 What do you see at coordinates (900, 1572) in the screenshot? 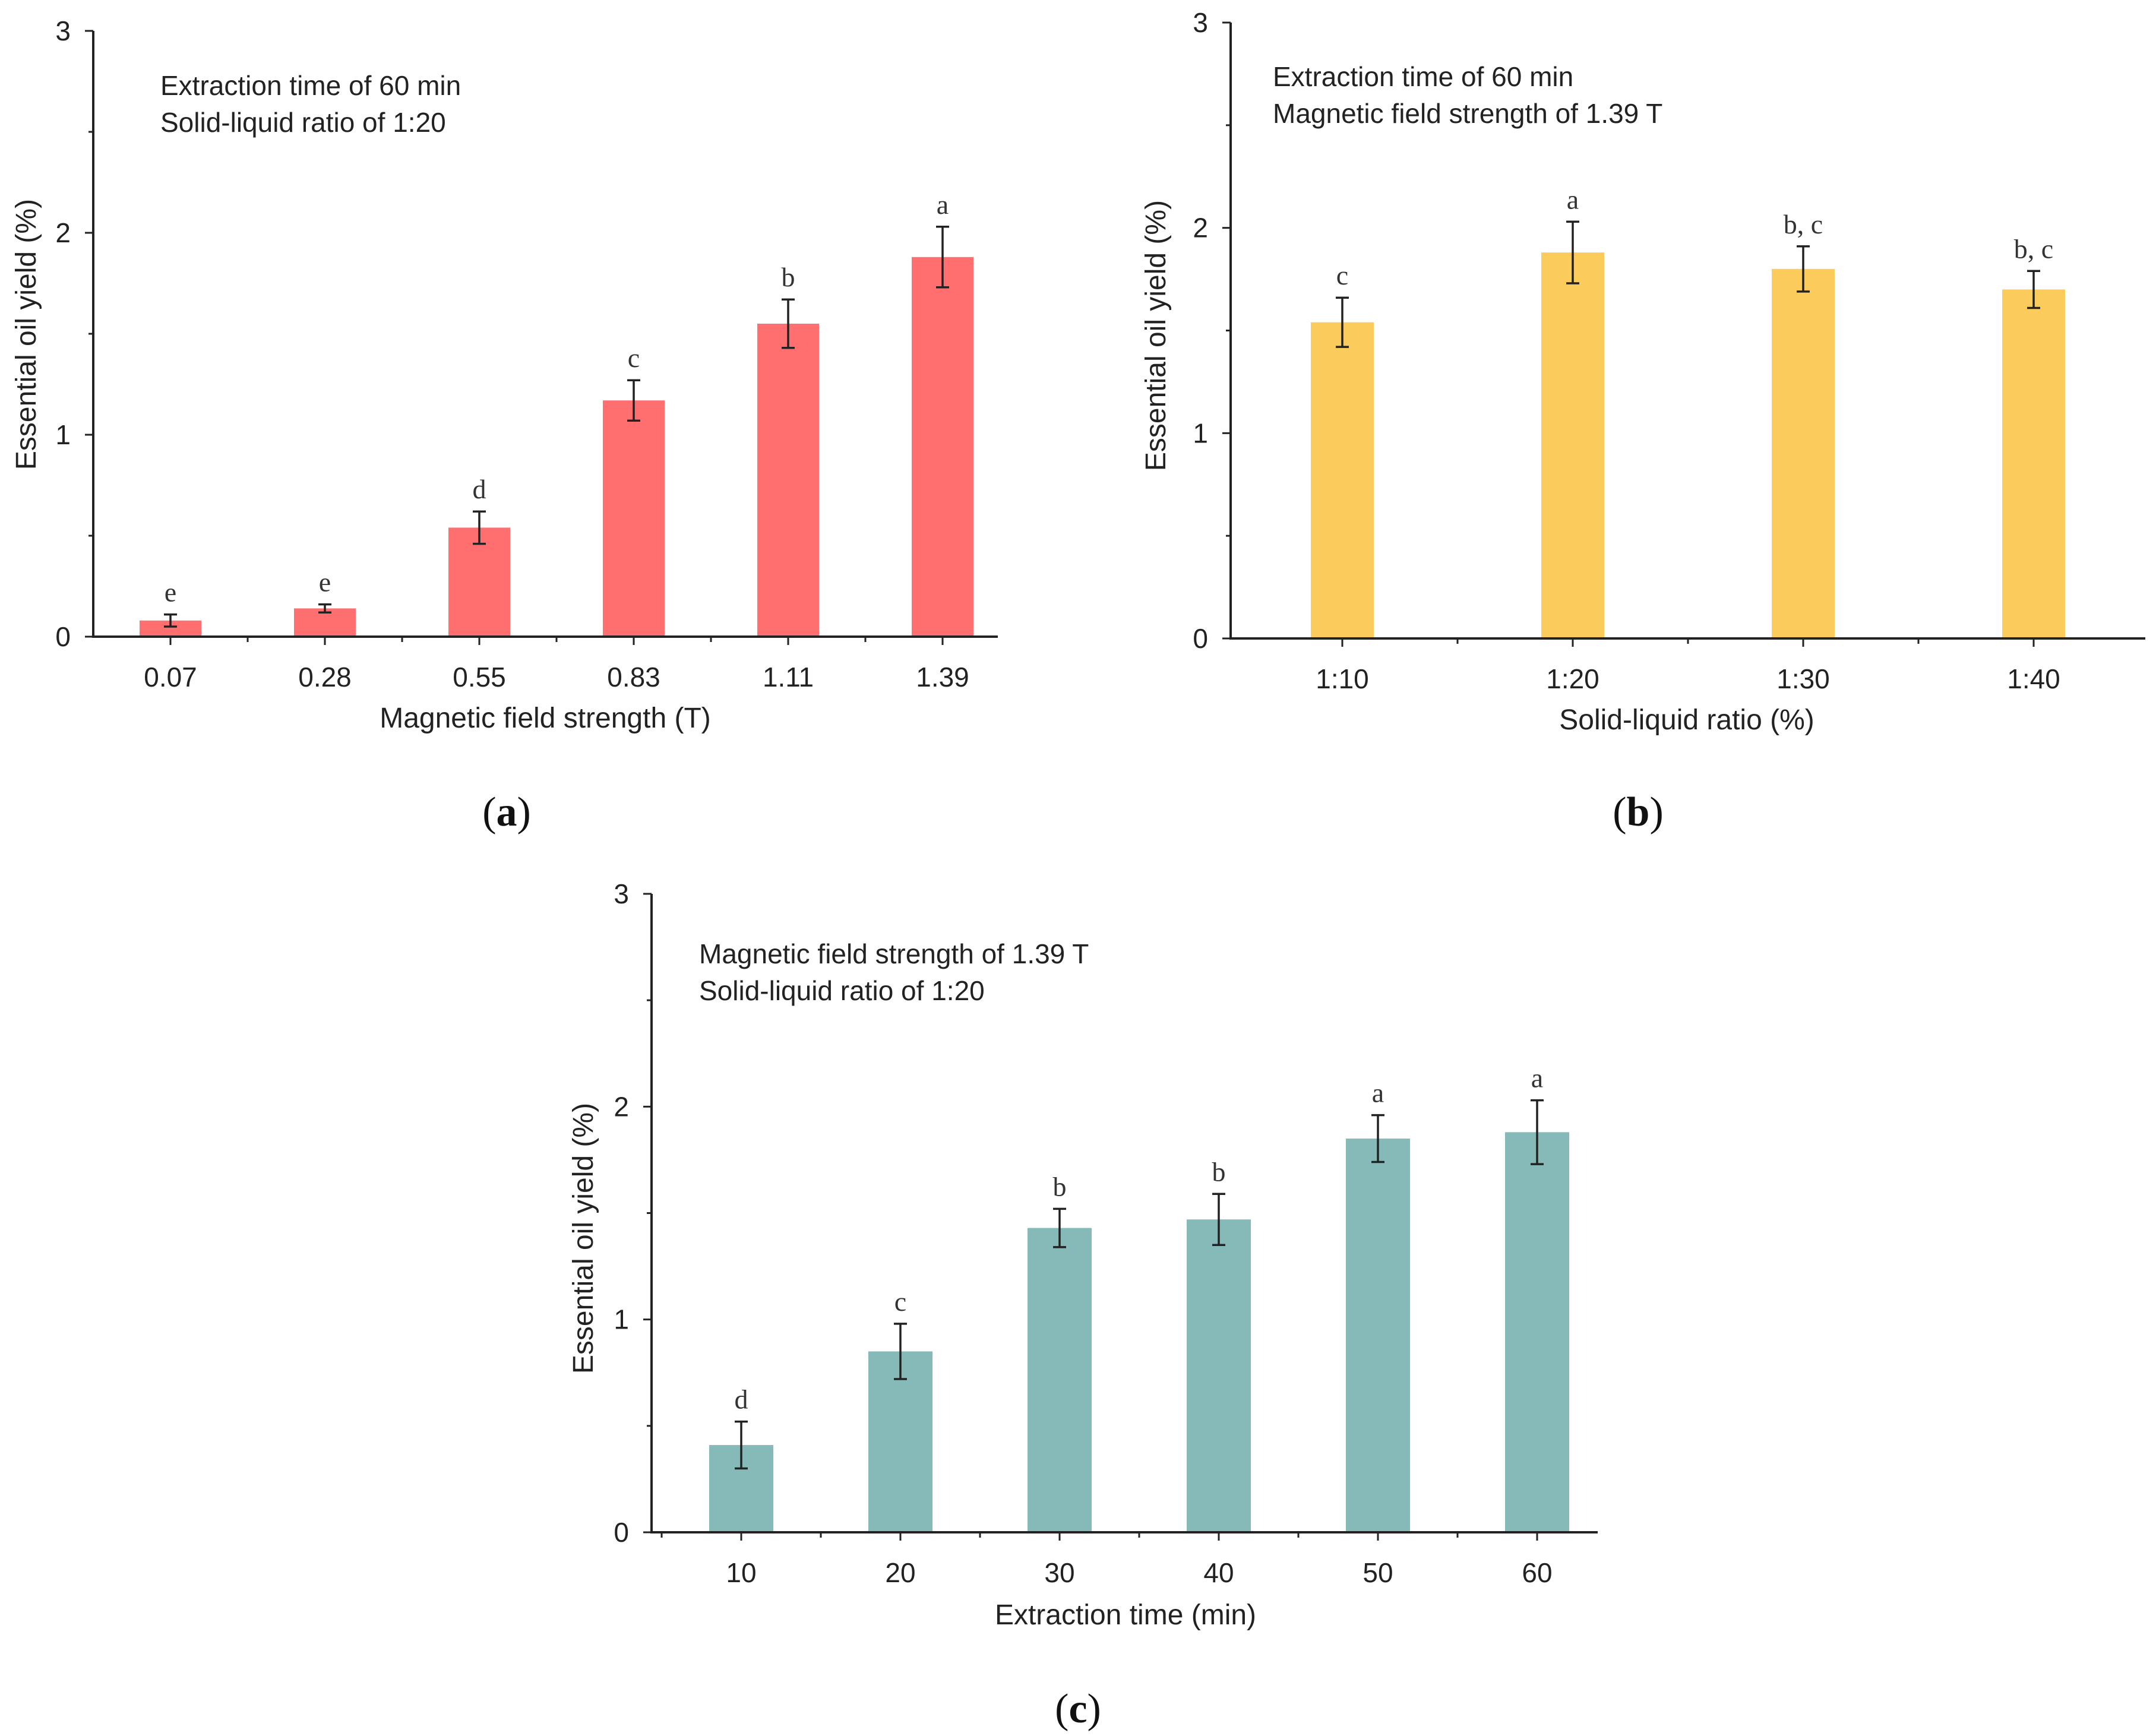
I see `x-tick-label: 20` at bounding box center [900, 1572].